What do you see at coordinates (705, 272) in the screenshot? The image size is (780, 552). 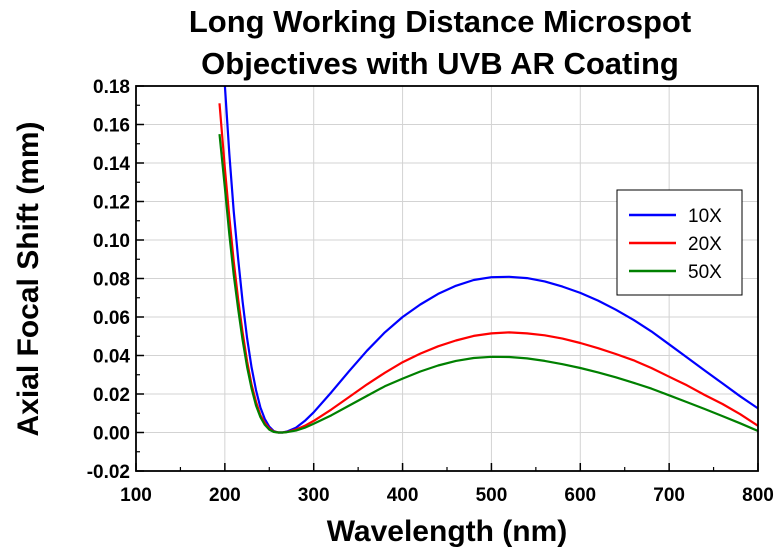 I see `legend-label-50X: 50X` at bounding box center [705, 272].